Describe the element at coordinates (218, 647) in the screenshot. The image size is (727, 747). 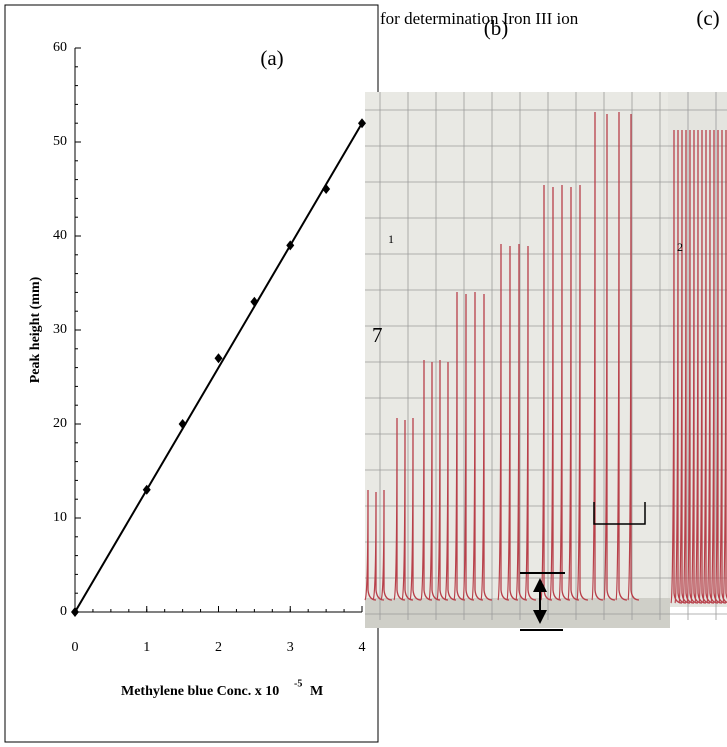
I see `x-tick-label: 2` at that location.